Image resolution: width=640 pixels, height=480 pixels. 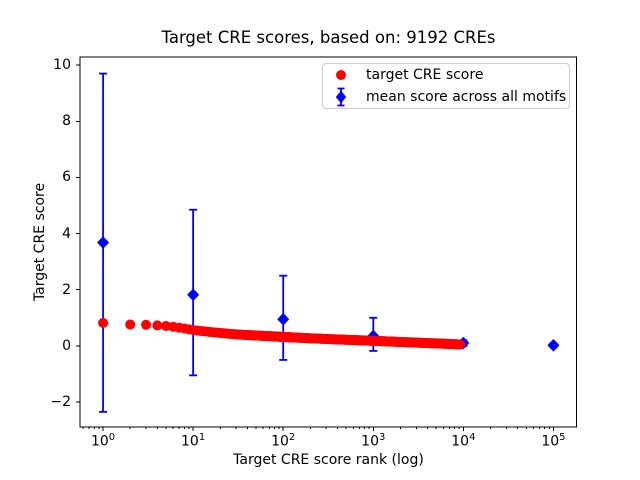 What do you see at coordinates (62, 65) in the screenshot?
I see `y-tick-label: 10` at bounding box center [62, 65].